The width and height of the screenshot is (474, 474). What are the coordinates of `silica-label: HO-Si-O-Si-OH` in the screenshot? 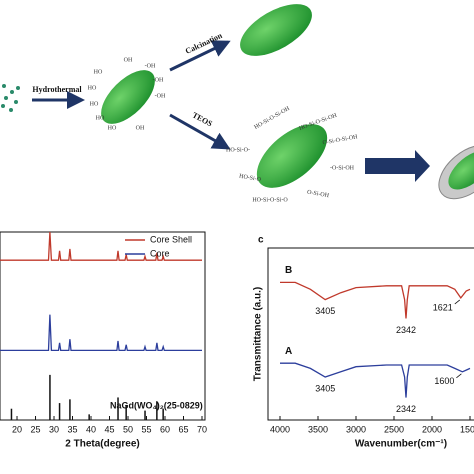 It's located at (273, 117).